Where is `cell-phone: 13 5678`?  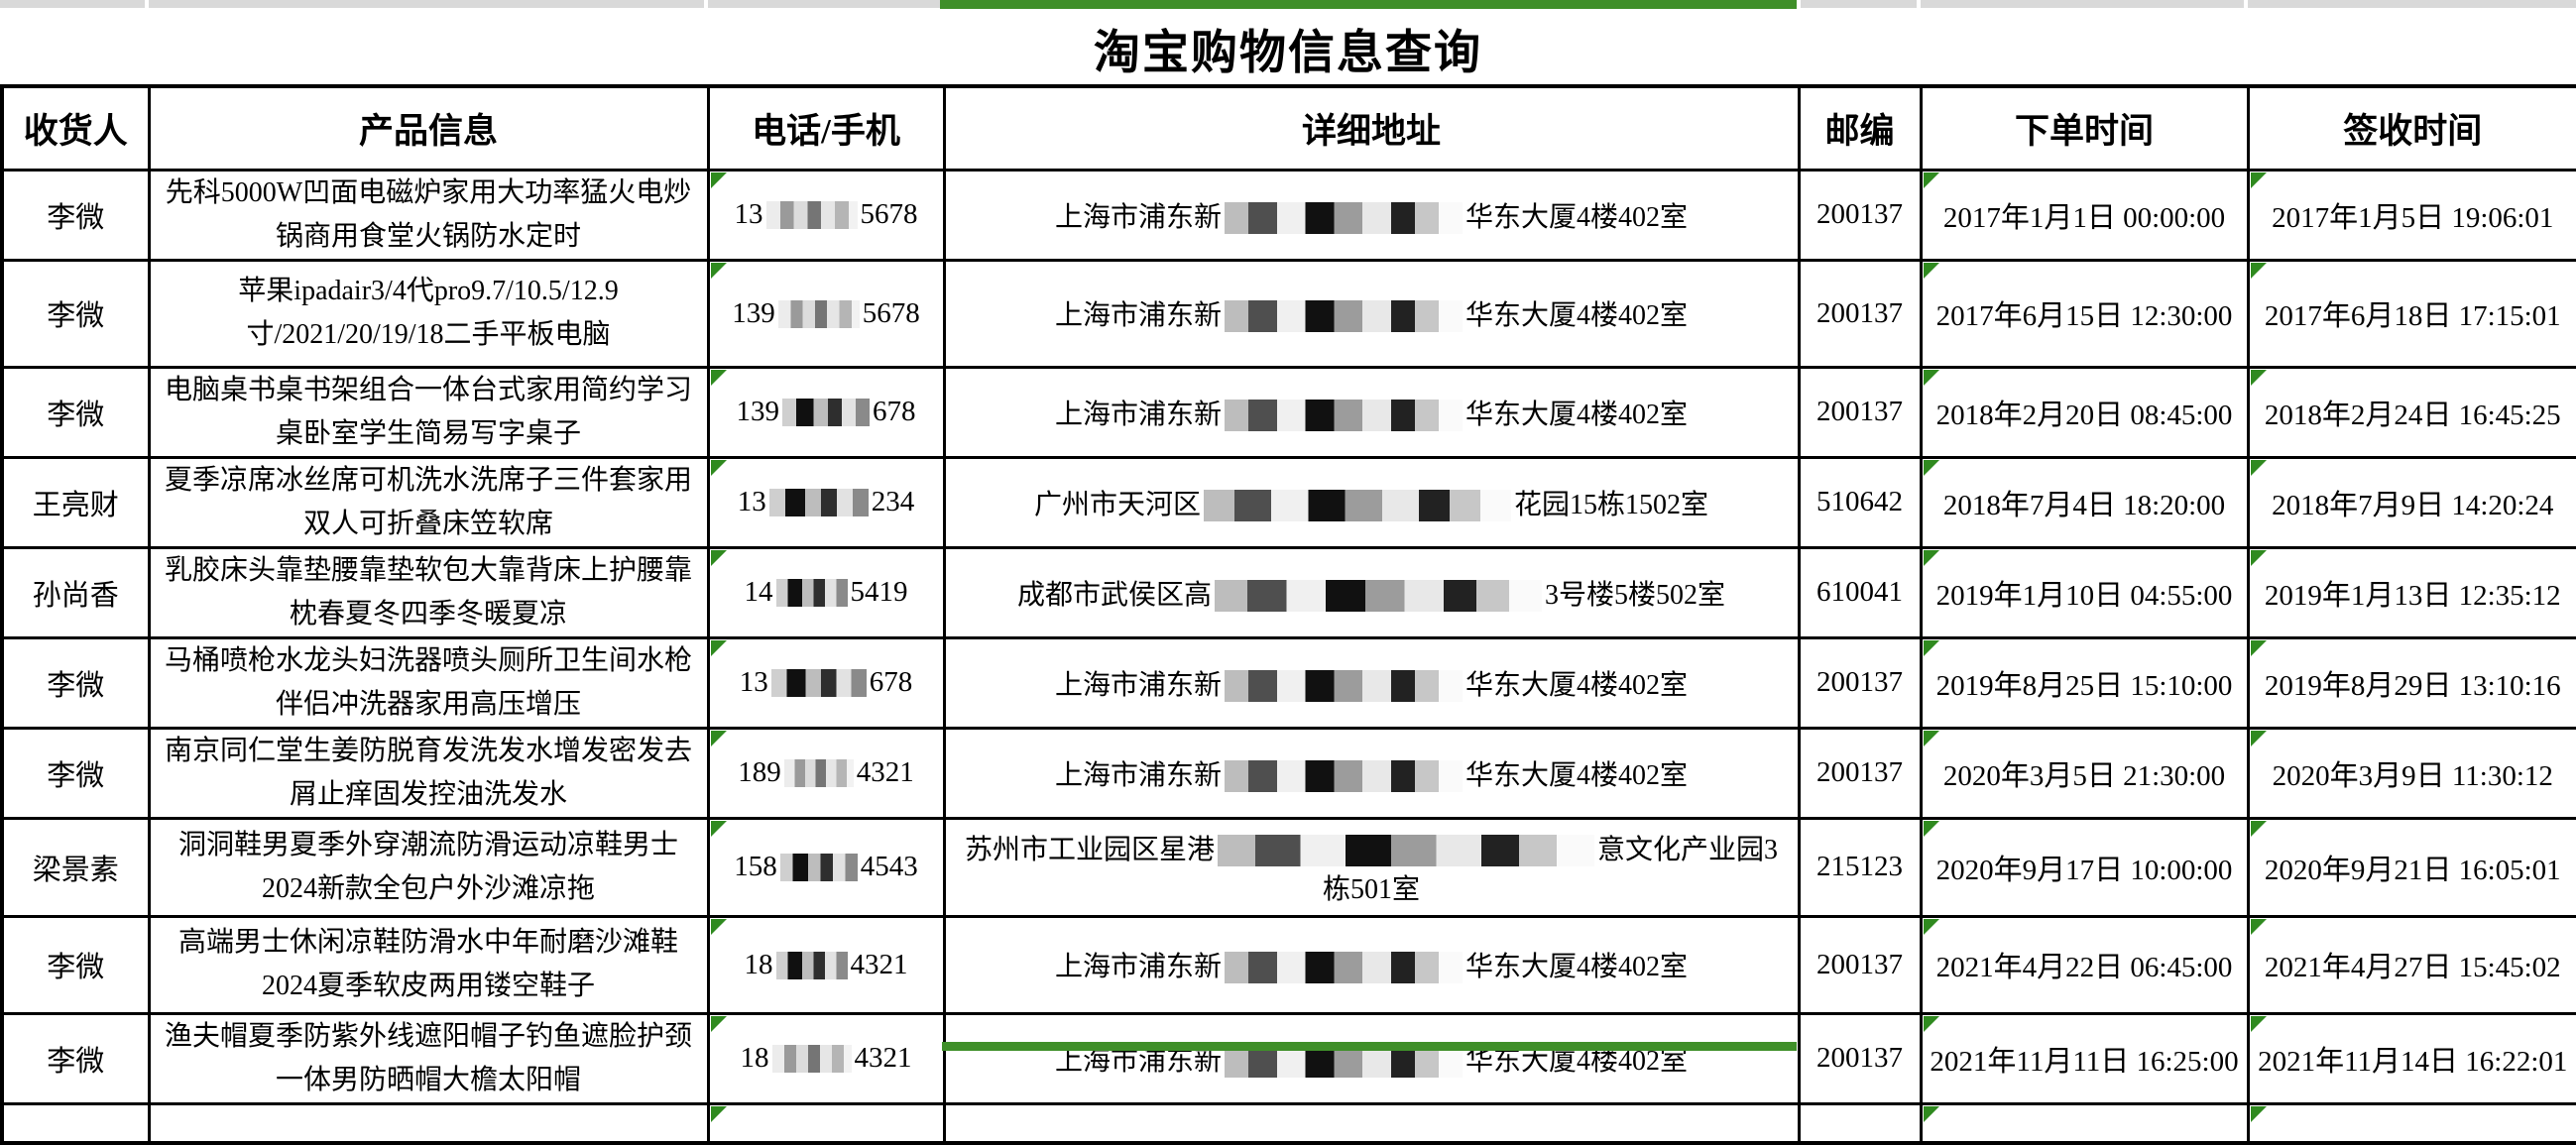
cell-phone: 13 5678 is located at coordinates (826, 215).